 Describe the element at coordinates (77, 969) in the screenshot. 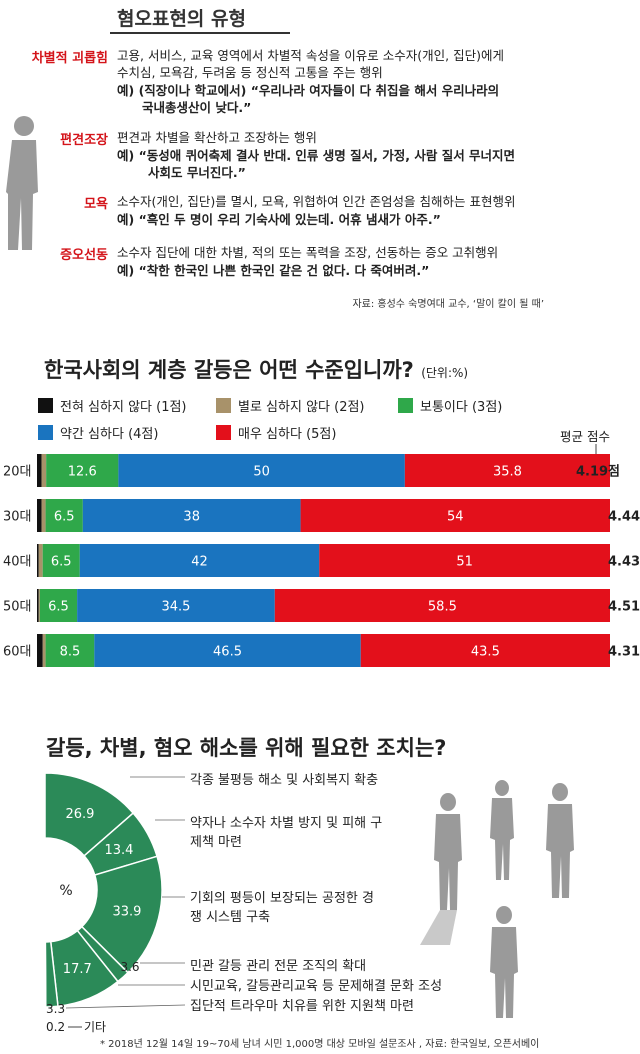

I see `slice-value-label: 17.7` at that location.